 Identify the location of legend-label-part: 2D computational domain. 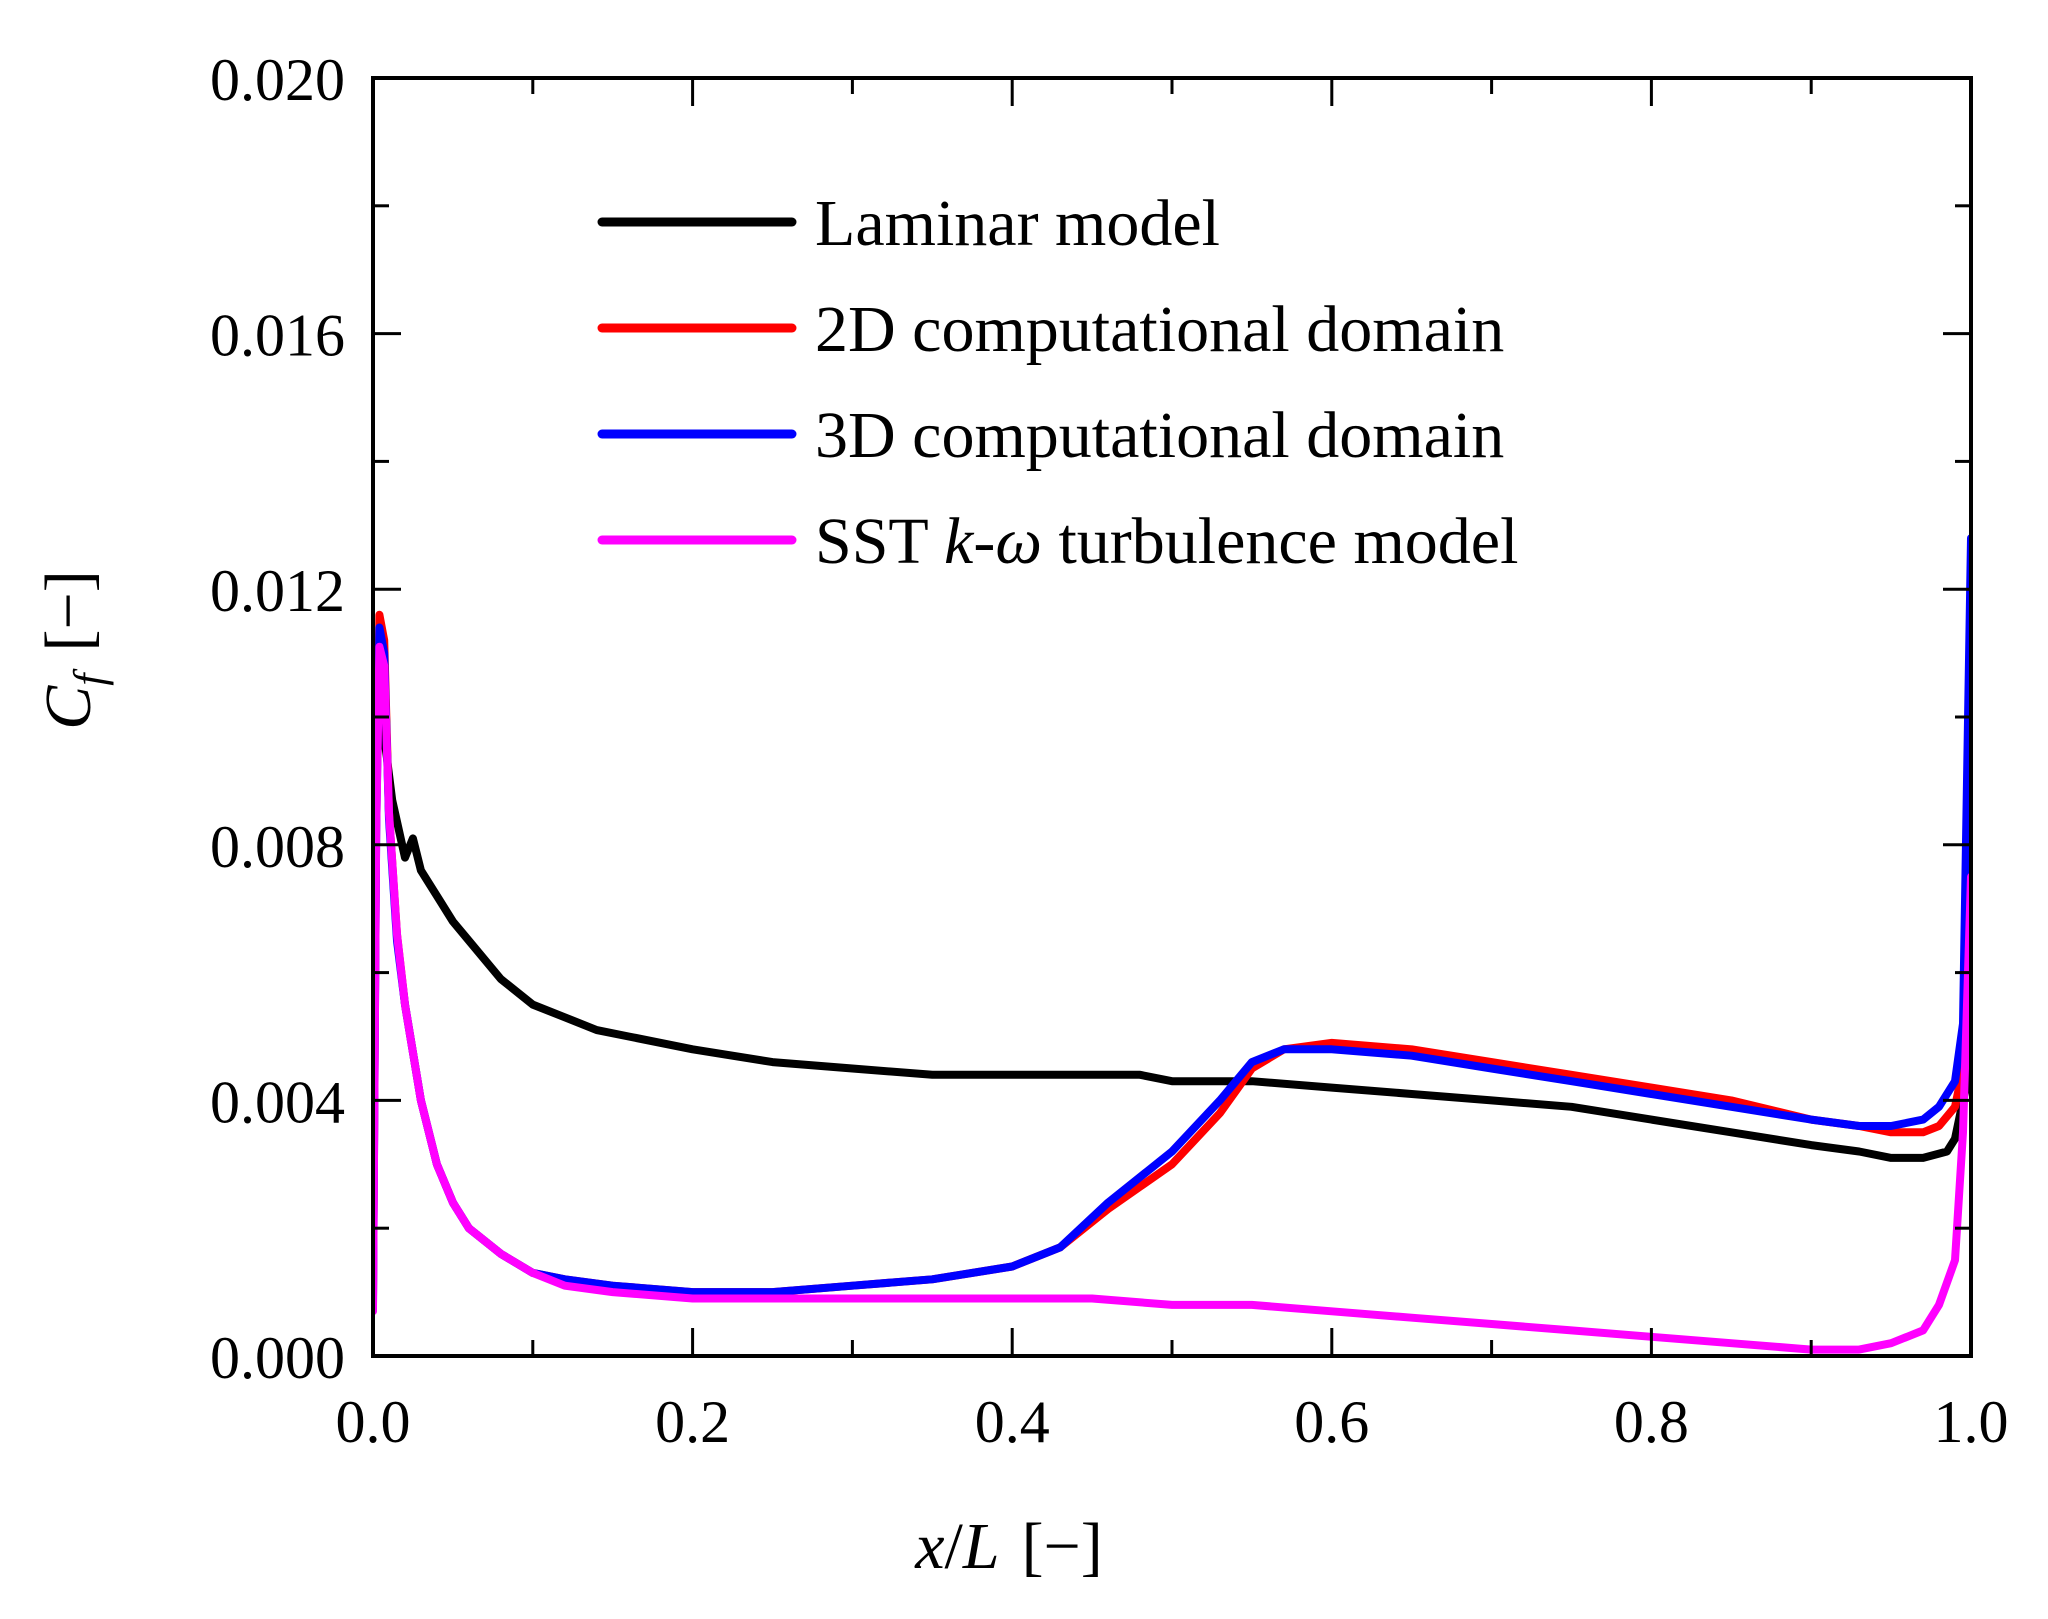
(1159, 329).